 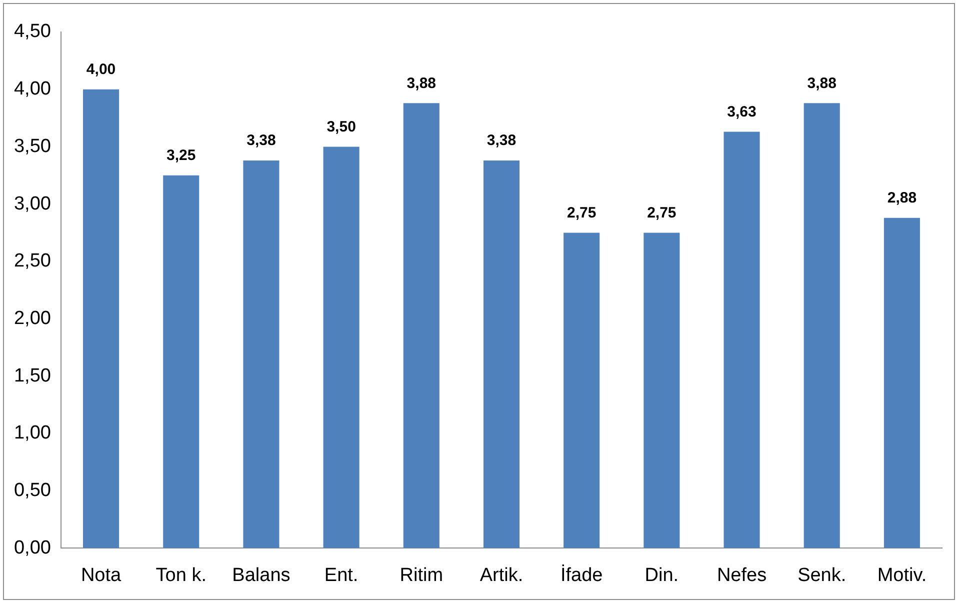 What do you see at coordinates (902, 197) in the screenshot?
I see `data-label: 2,88` at bounding box center [902, 197].